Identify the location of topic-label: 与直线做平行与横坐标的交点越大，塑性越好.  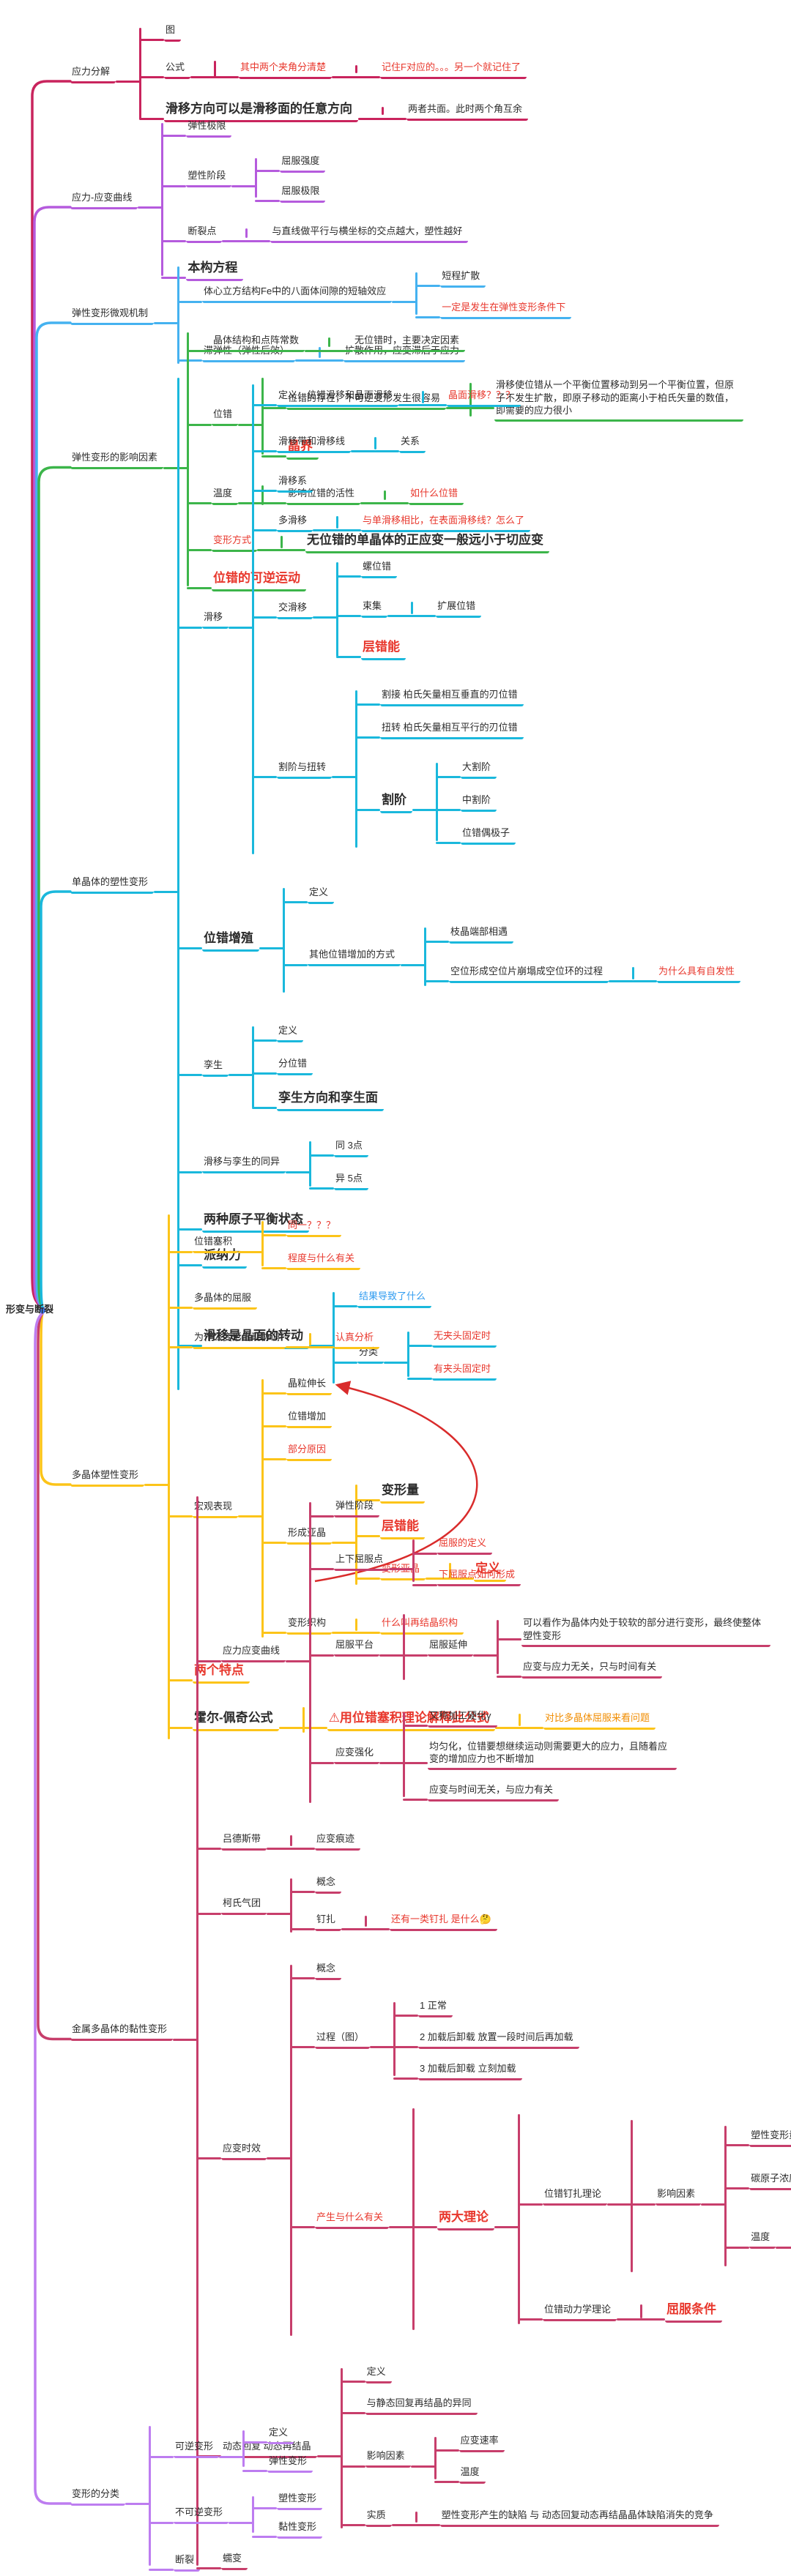
(369, 233).